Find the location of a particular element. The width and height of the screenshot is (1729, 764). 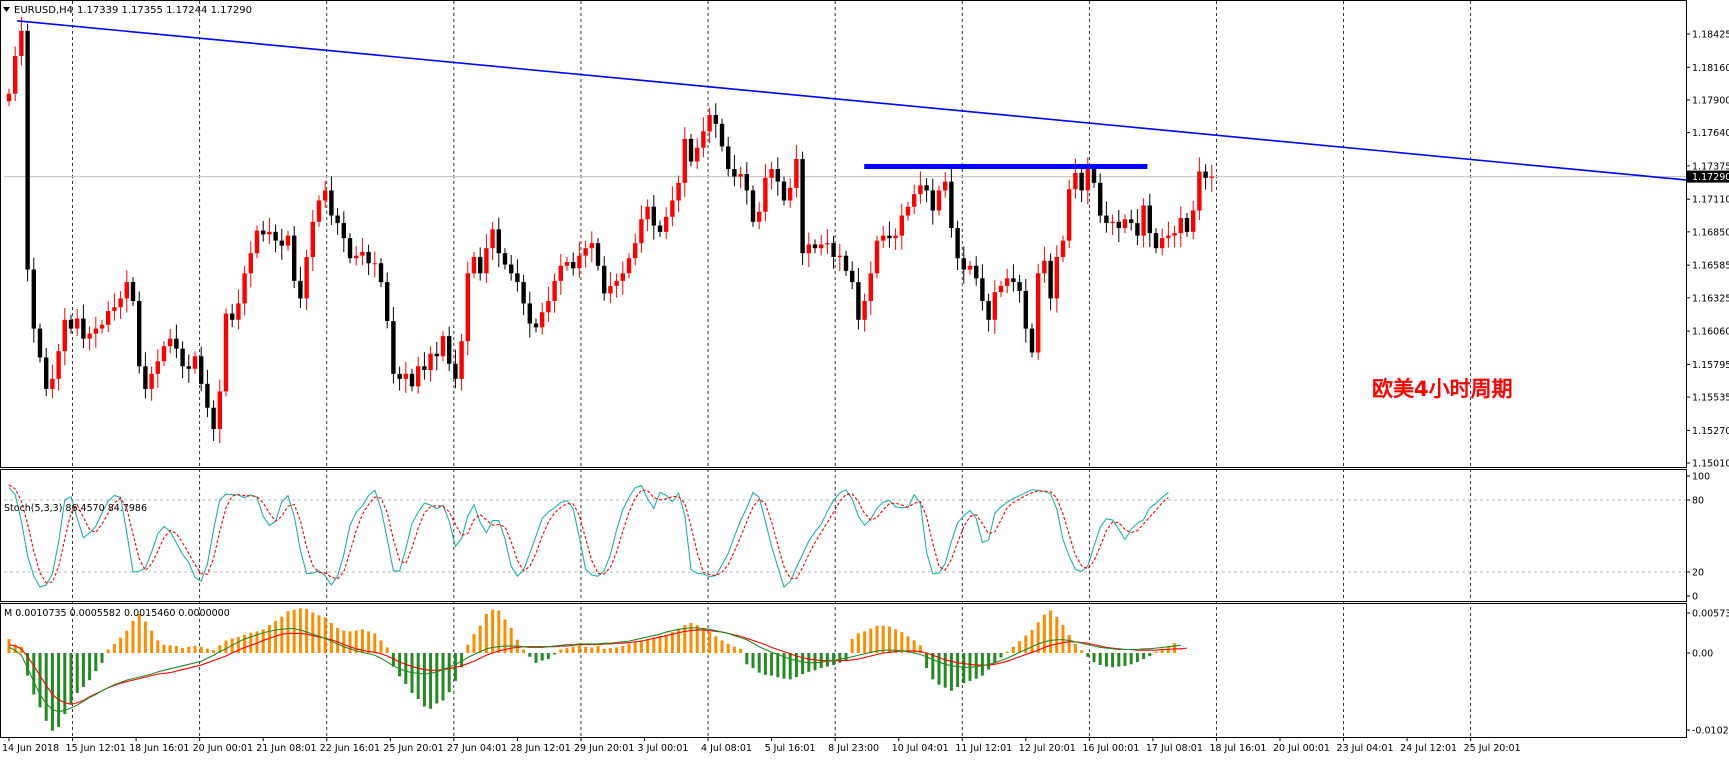

symbol-label: EURUSD,H4 is located at coordinates (43, 10).